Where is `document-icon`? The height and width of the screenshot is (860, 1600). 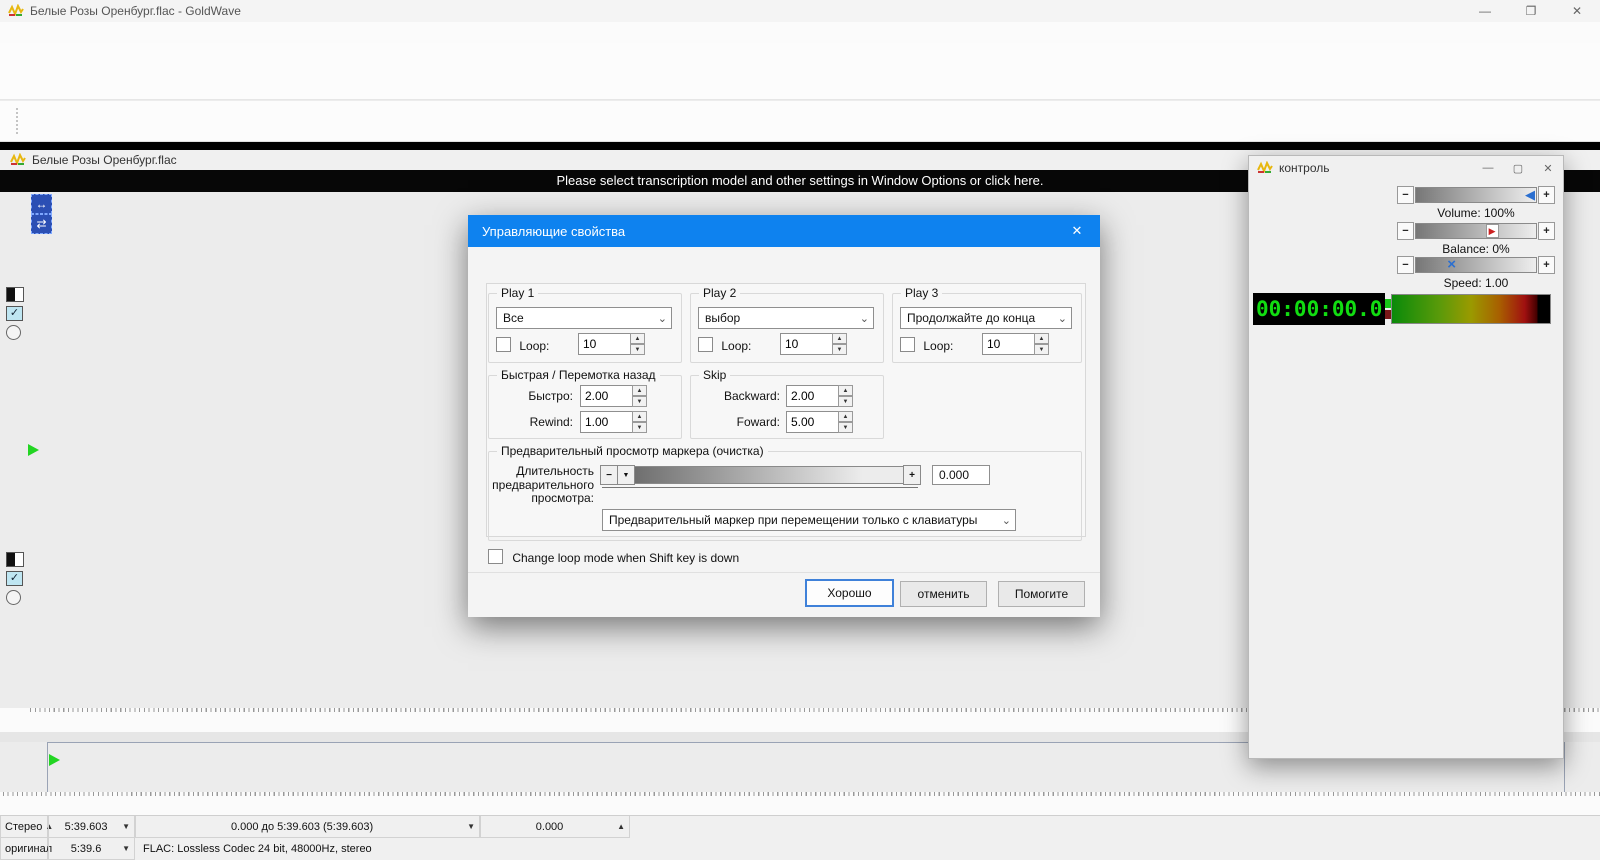 document-icon is located at coordinates (18, 160).